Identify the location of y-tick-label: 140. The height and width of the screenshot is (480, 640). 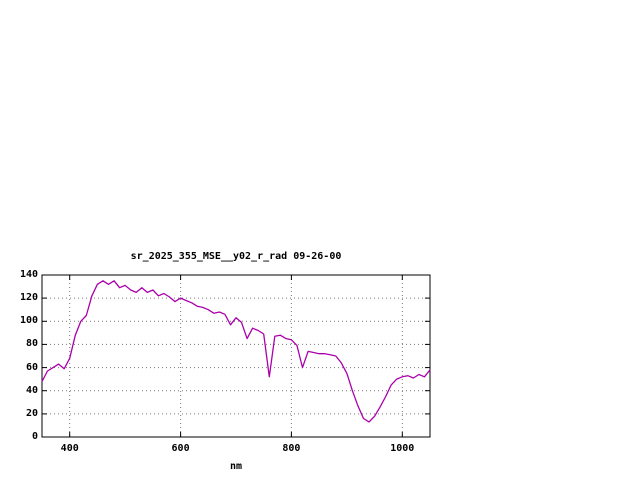
(28, 274).